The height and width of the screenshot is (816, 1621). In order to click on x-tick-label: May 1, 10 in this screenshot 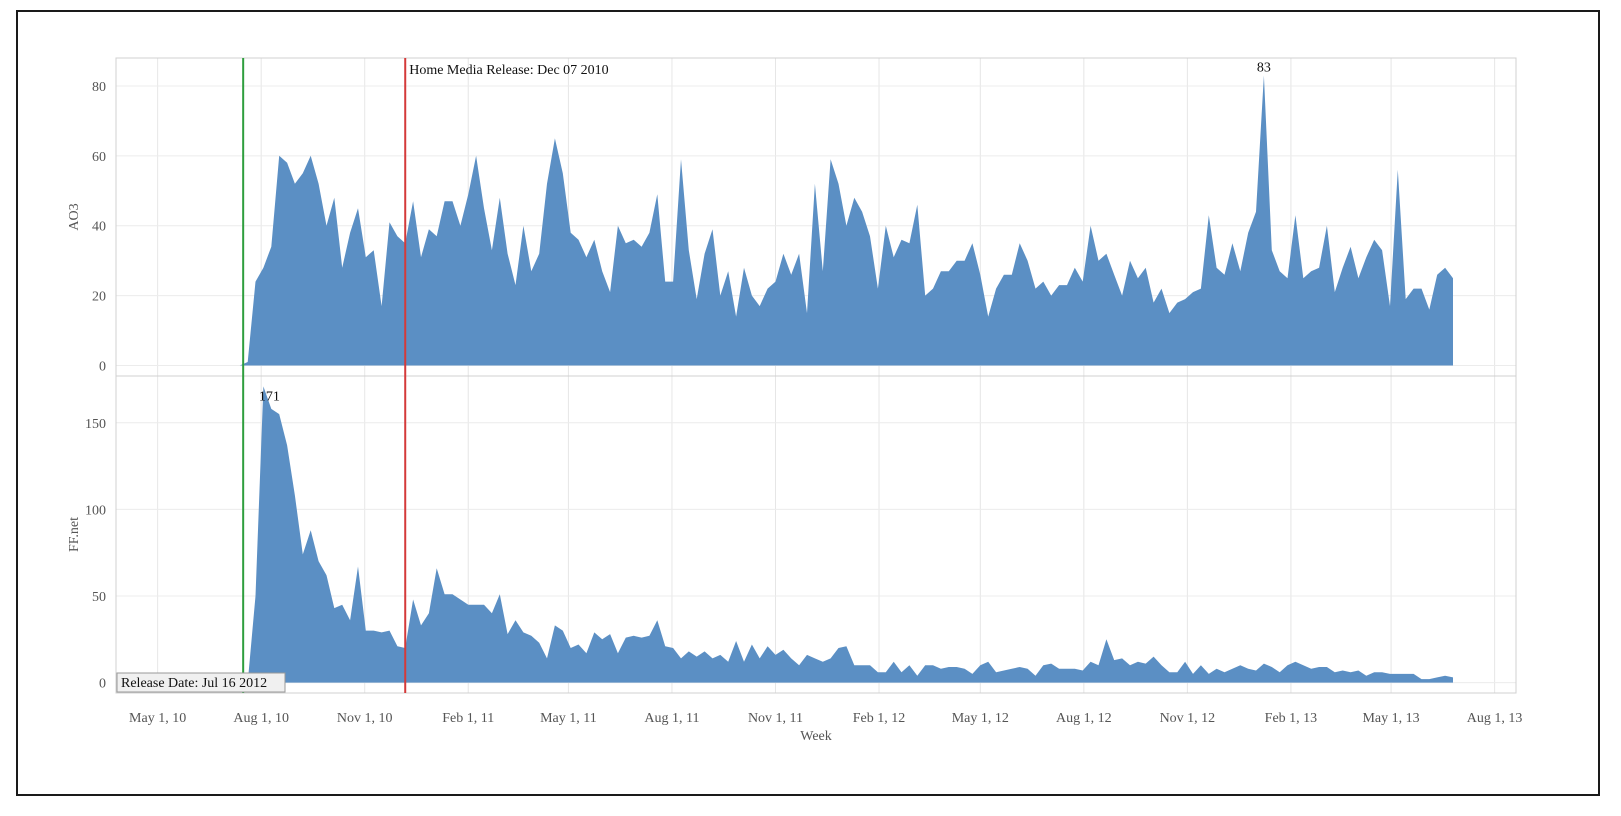, I will do `click(157, 718)`.